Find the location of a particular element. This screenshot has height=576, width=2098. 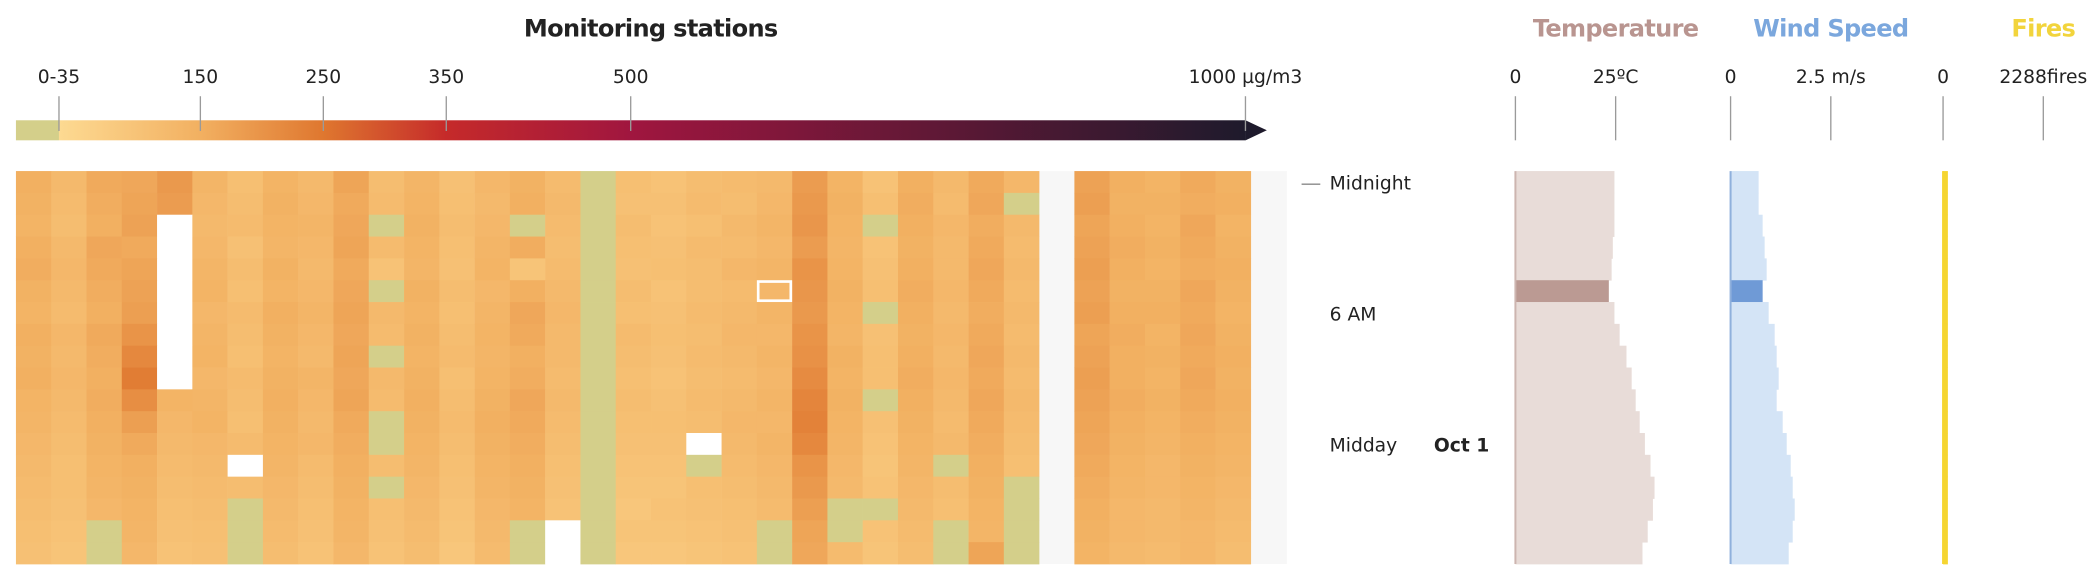

tick-label: 2.5 m/s is located at coordinates (1831, 77).